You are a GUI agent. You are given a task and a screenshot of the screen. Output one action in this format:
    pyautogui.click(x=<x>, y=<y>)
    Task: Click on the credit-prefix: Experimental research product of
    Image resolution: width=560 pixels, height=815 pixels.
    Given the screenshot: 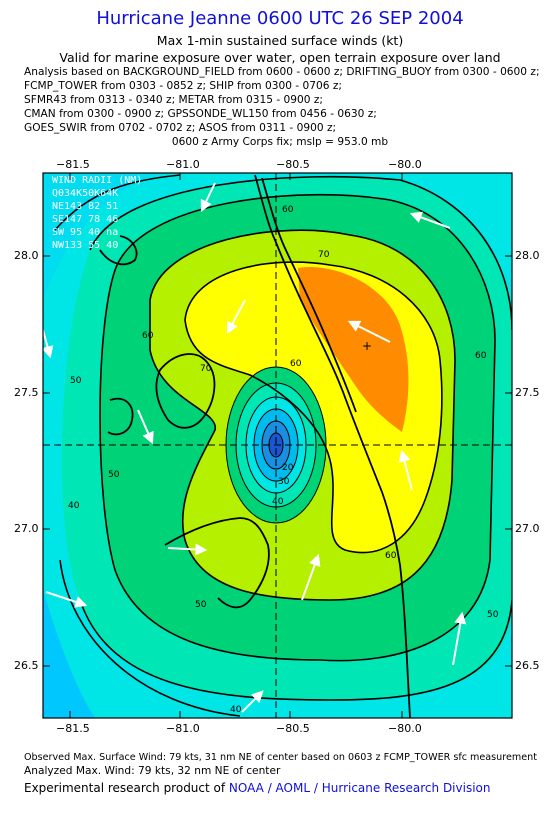 What is the action you would take?
    pyautogui.click(x=126, y=788)
    